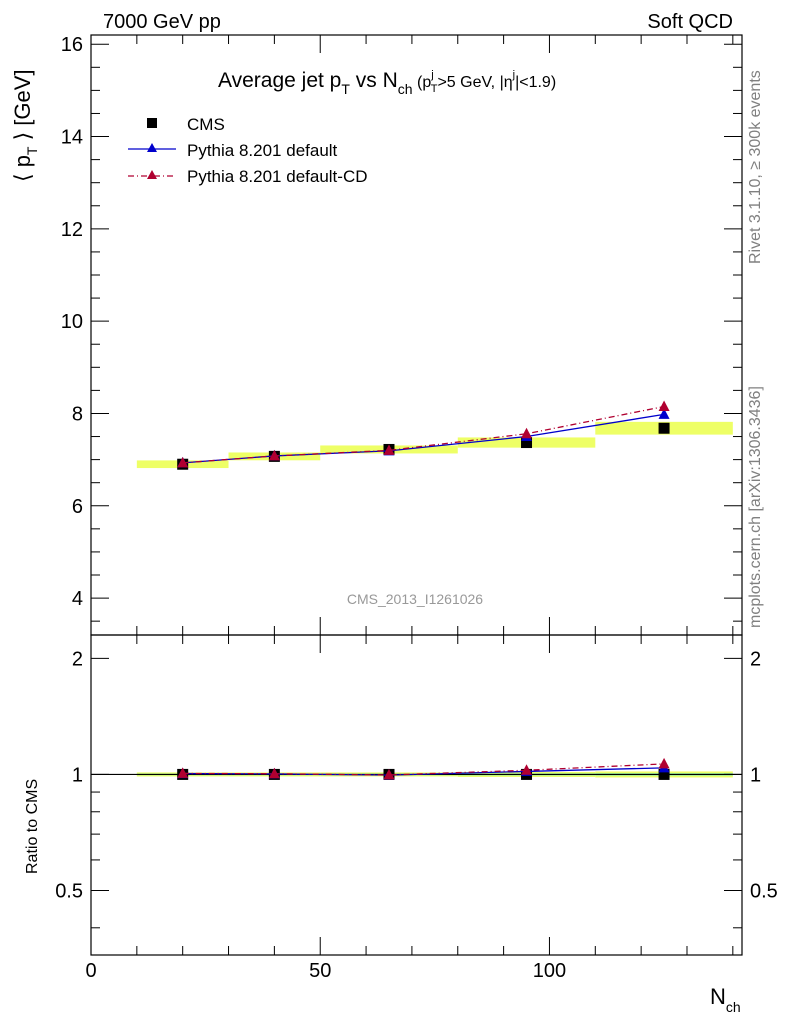  What do you see at coordinates (77, 507) in the screenshot?
I see `main-ytick-label: 6` at bounding box center [77, 507].